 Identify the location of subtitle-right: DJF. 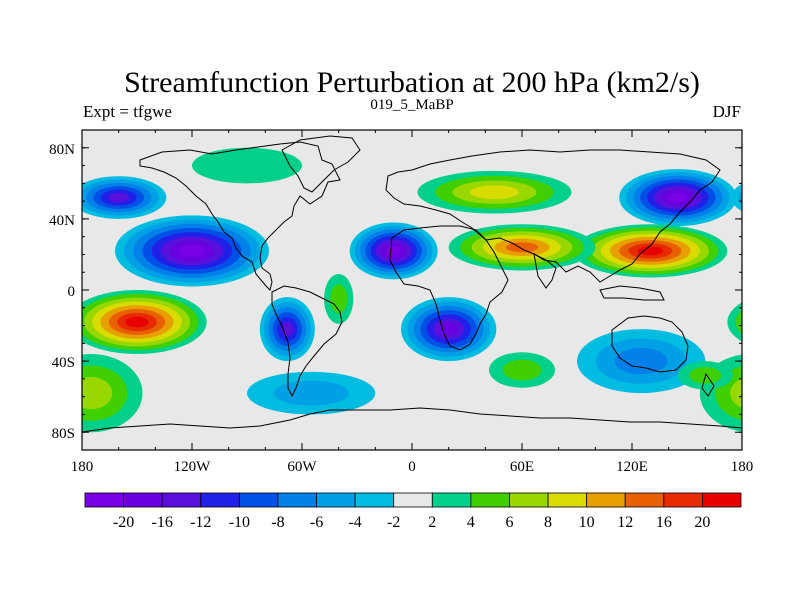
(727, 111).